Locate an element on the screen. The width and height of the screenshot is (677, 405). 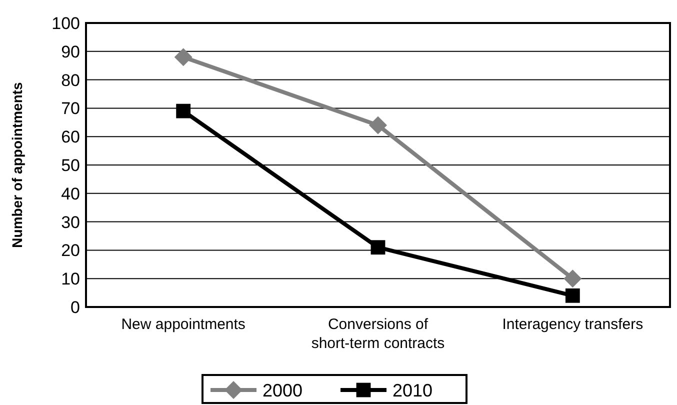
x-tick-label: Conversions of short-term contracts is located at coordinates (378, 334).